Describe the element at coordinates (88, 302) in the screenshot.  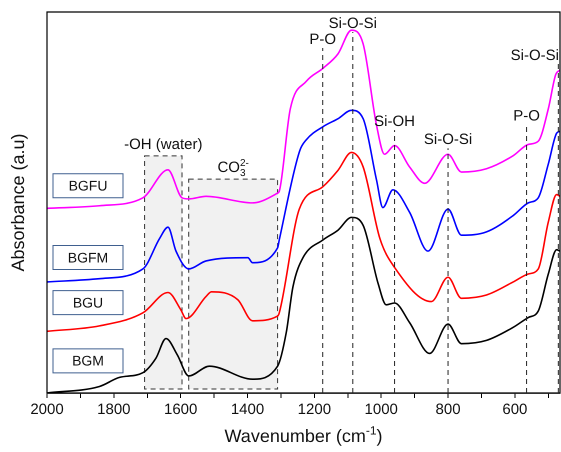
I see `series-label: BGU` at that location.